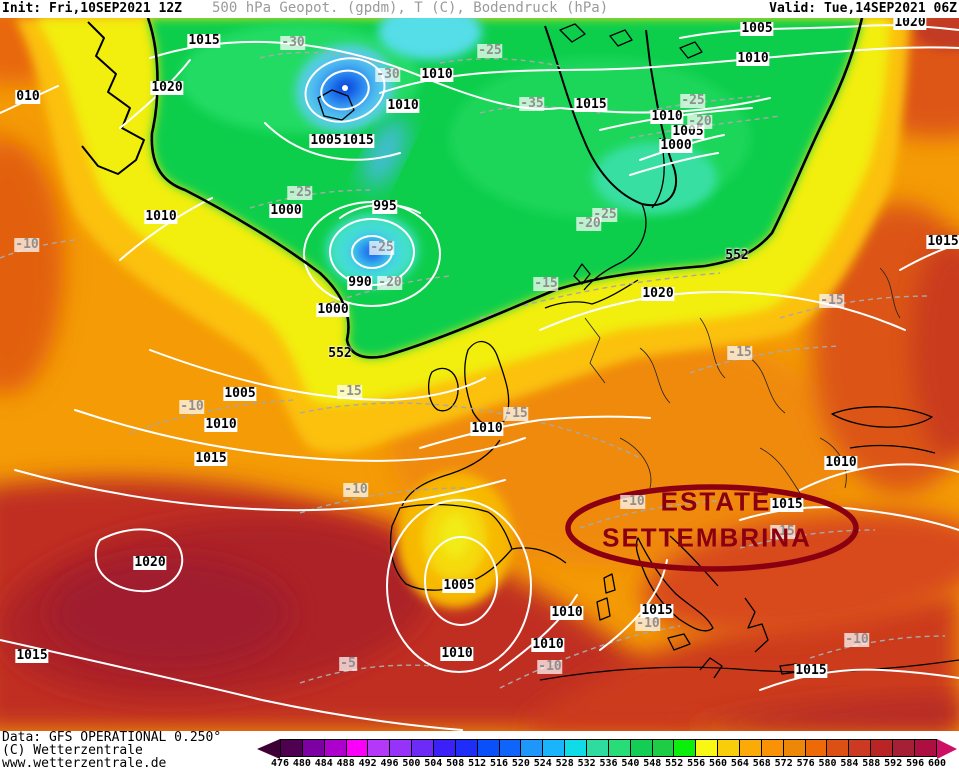 The height and width of the screenshot is (770, 959). Describe the element at coordinates (389, 763) in the screenshot. I see `colorbar-tick: 496` at that location.